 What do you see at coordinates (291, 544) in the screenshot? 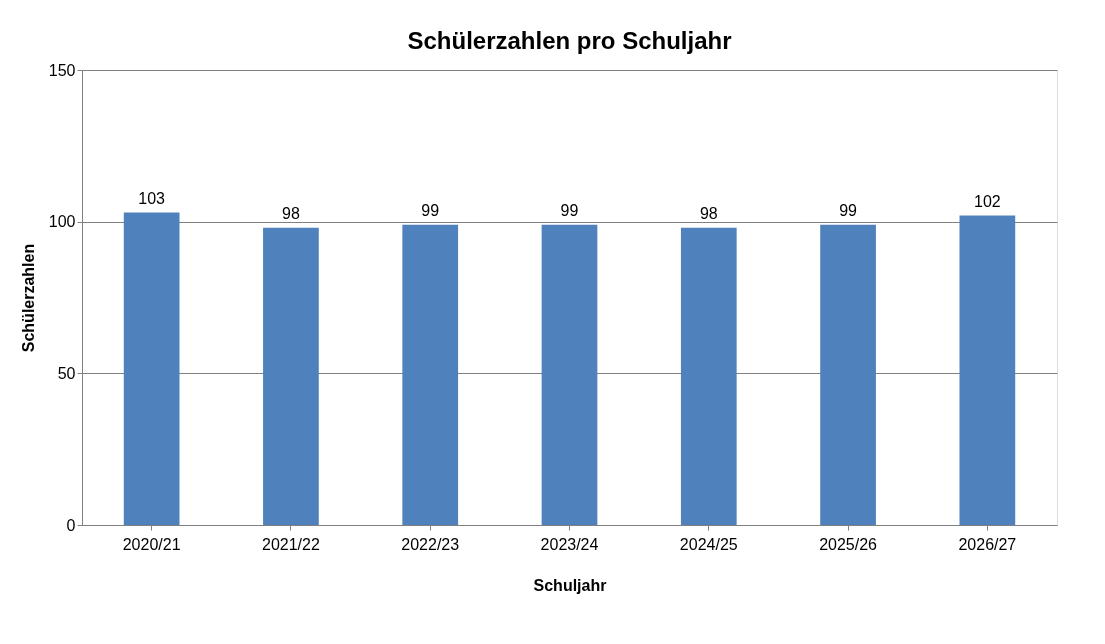
I see `x-tick-label: 2021/22` at bounding box center [291, 544].